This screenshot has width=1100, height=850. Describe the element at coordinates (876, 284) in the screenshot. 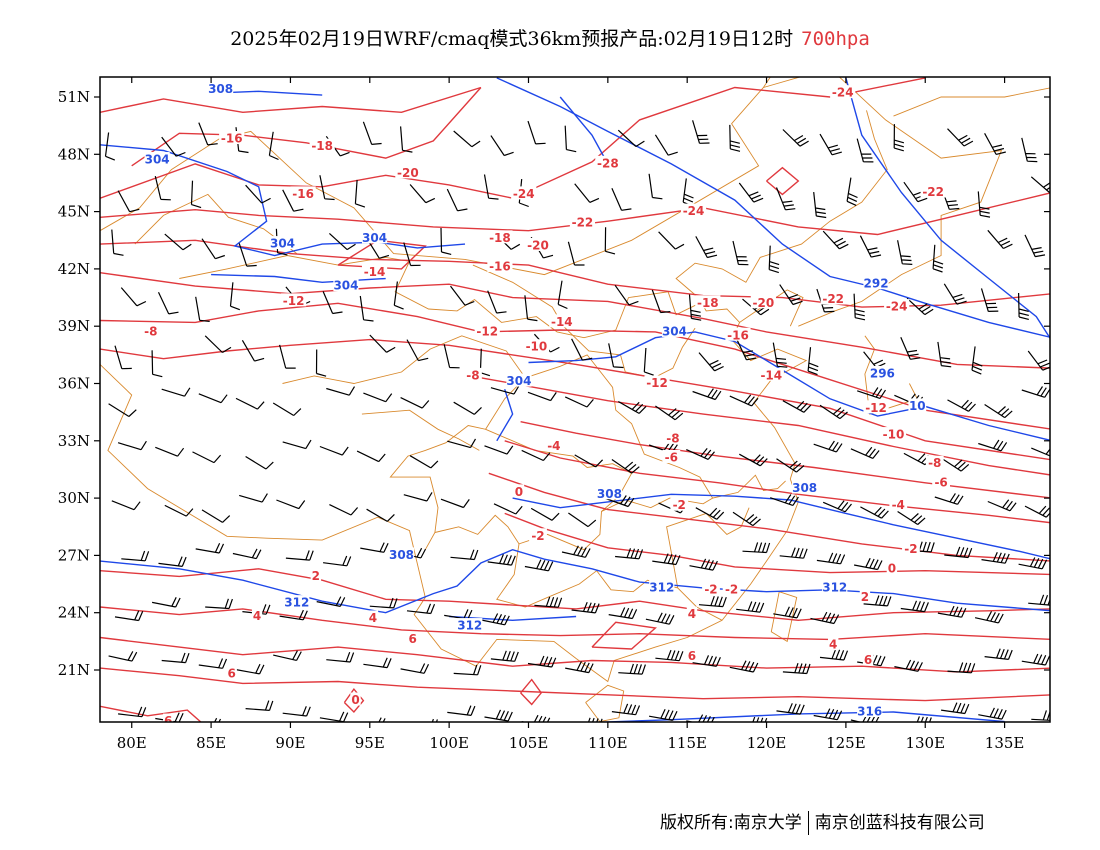

I see `height-label: 292` at that location.